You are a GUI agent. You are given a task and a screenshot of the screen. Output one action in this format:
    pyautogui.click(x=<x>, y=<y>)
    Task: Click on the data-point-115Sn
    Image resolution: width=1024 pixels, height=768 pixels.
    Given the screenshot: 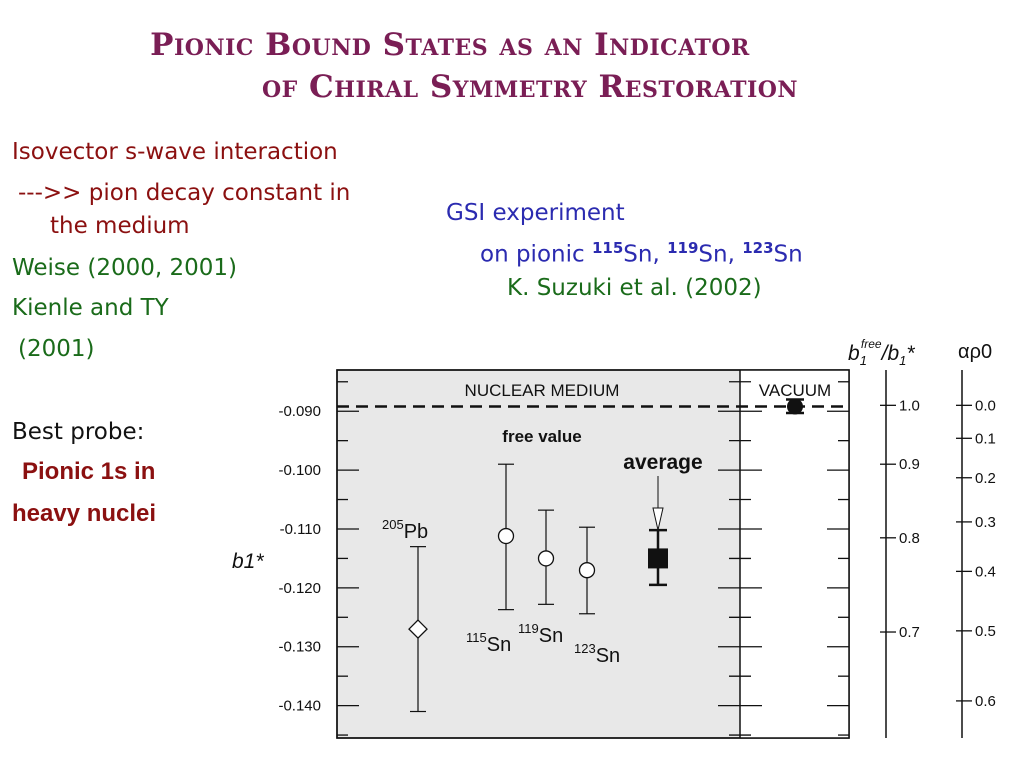 What is the action you would take?
    pyautogui.click(x=506, y=537)
    